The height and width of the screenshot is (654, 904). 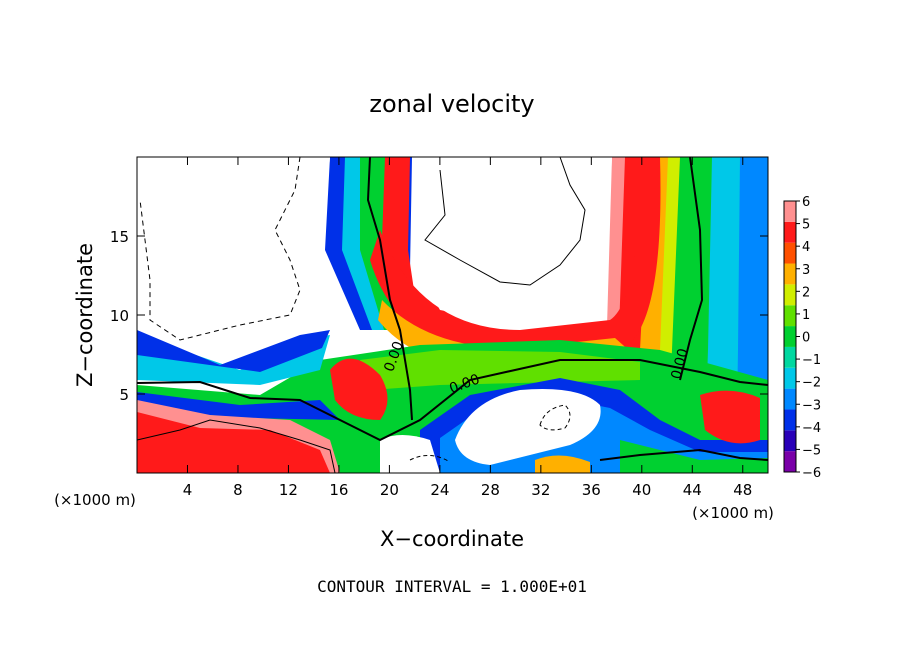 I want to click on zero-contour-left, so click(x=389, y=289).